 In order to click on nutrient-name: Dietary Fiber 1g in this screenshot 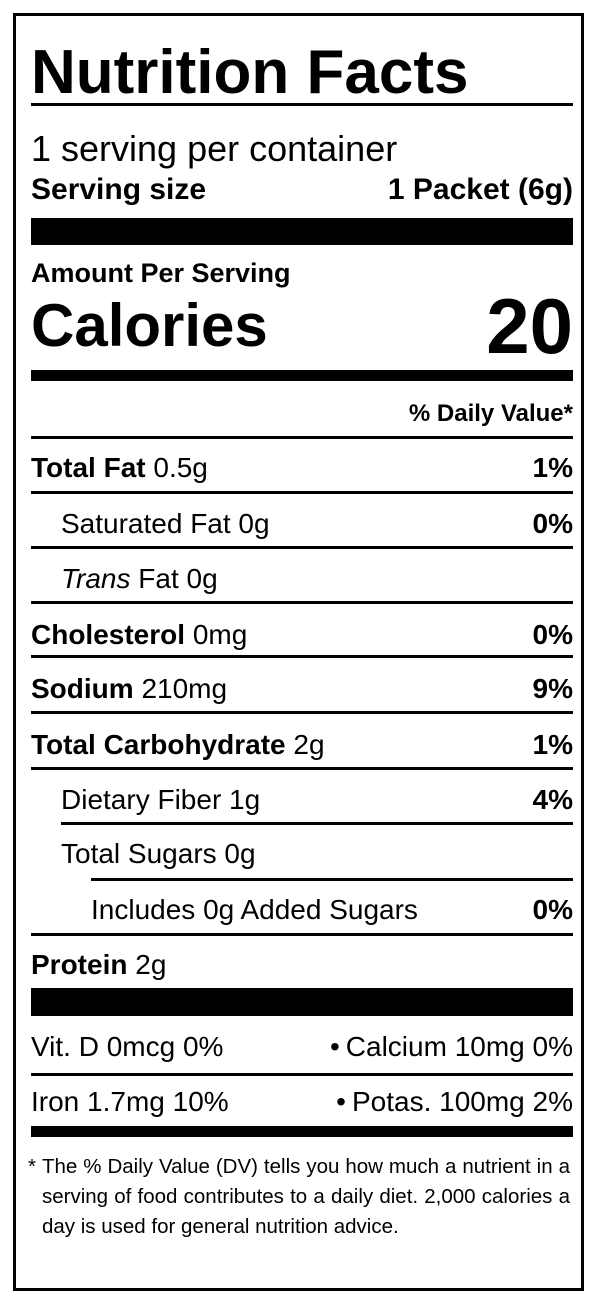, I will do `click(161, 799)`.